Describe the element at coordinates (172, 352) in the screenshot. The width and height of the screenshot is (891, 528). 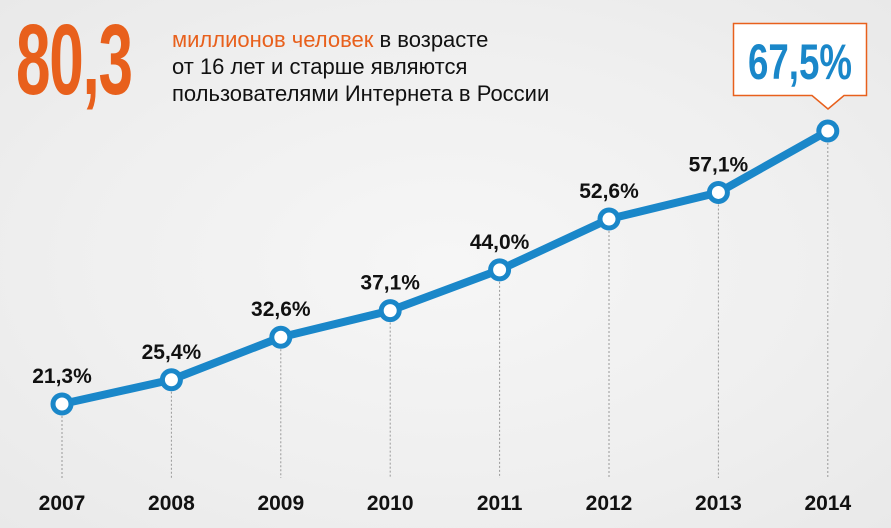
I see `data-label: 25,4%` at that location.